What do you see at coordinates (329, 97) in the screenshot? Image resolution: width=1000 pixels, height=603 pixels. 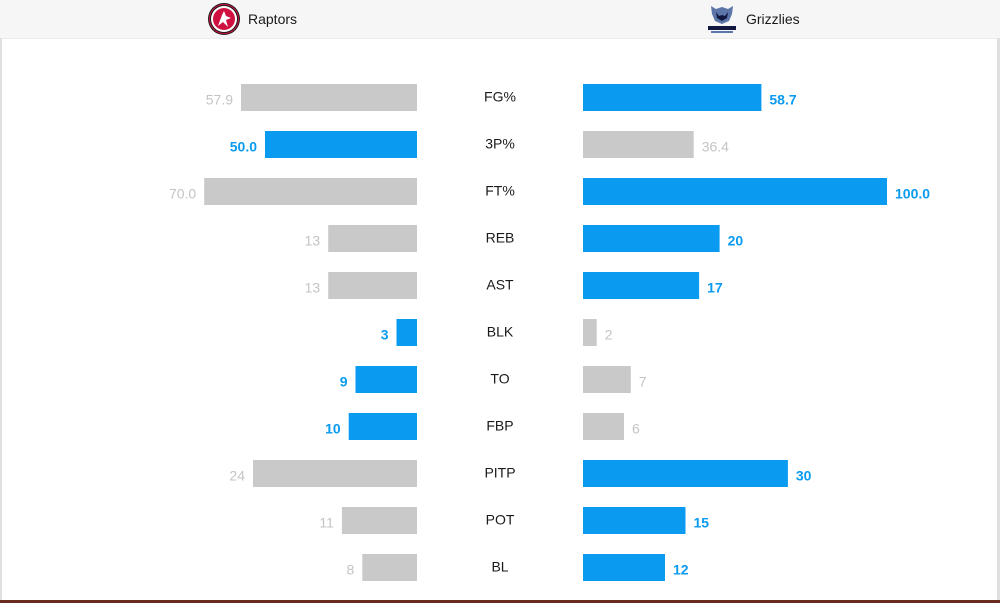 I see `bar-raptors-FG%` at bounding box center [329, 97].